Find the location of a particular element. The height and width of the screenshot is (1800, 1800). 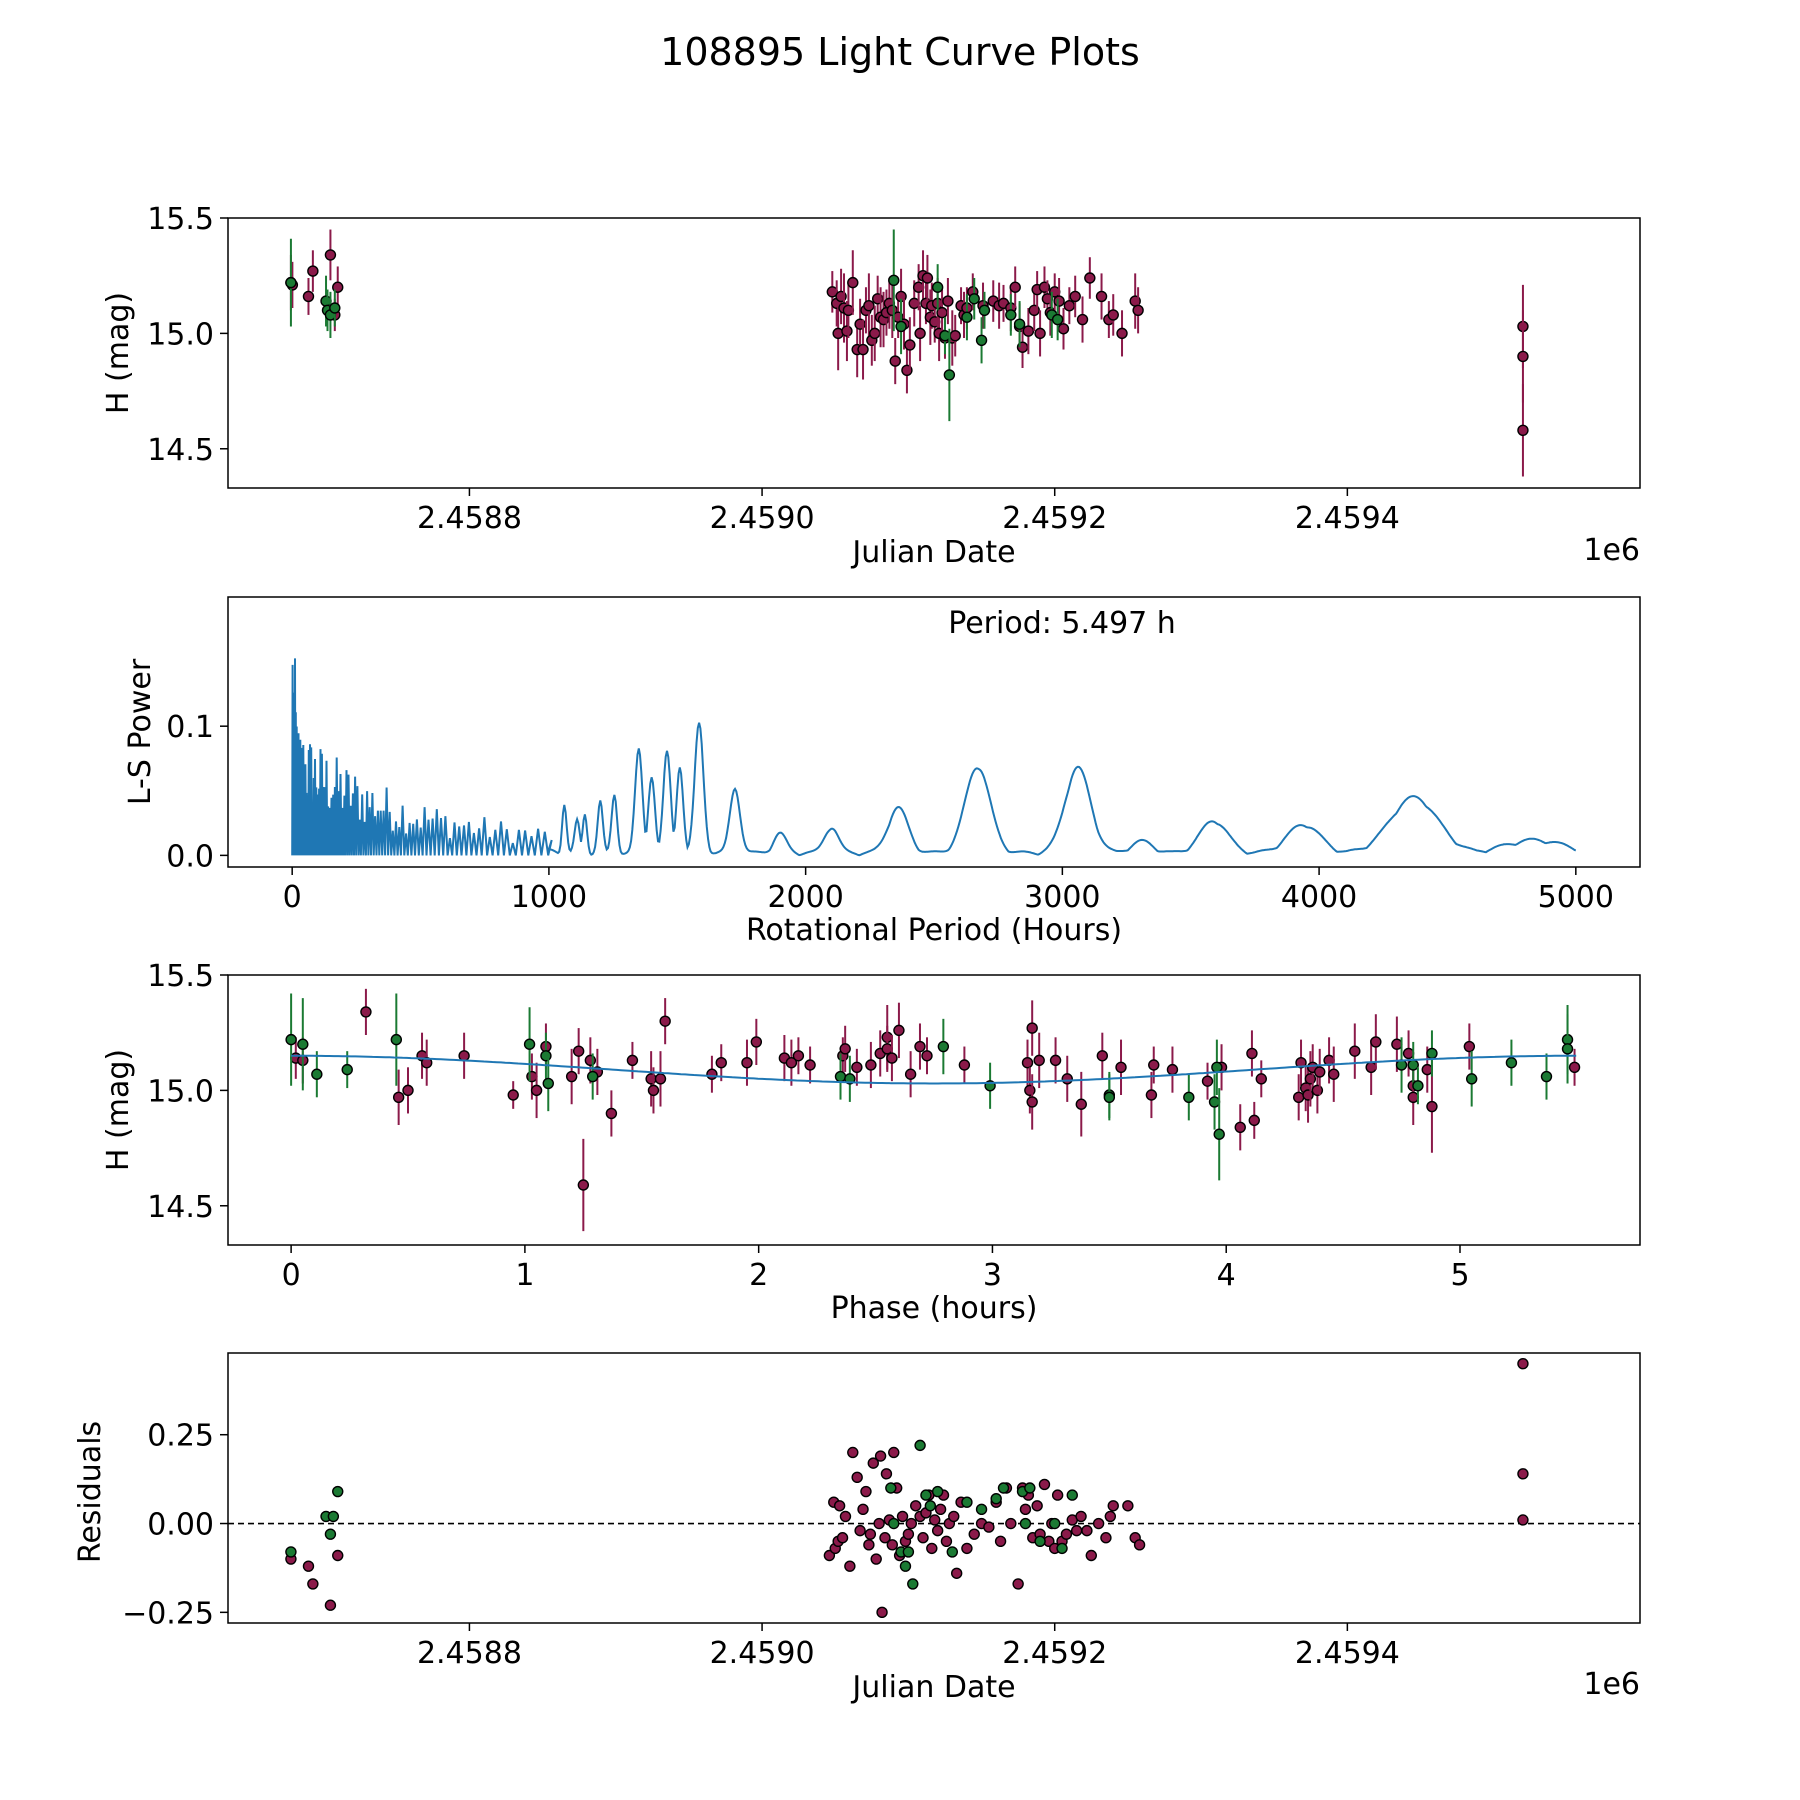

y-tick-label: 0.0 is located at coordinates (190, 856).